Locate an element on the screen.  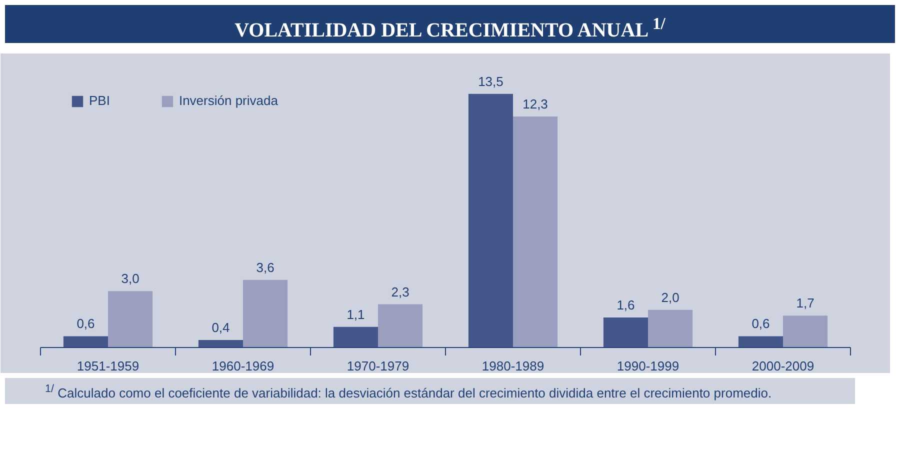
x-tick-label: 1960-1969 is located at coordinates (243, 366).